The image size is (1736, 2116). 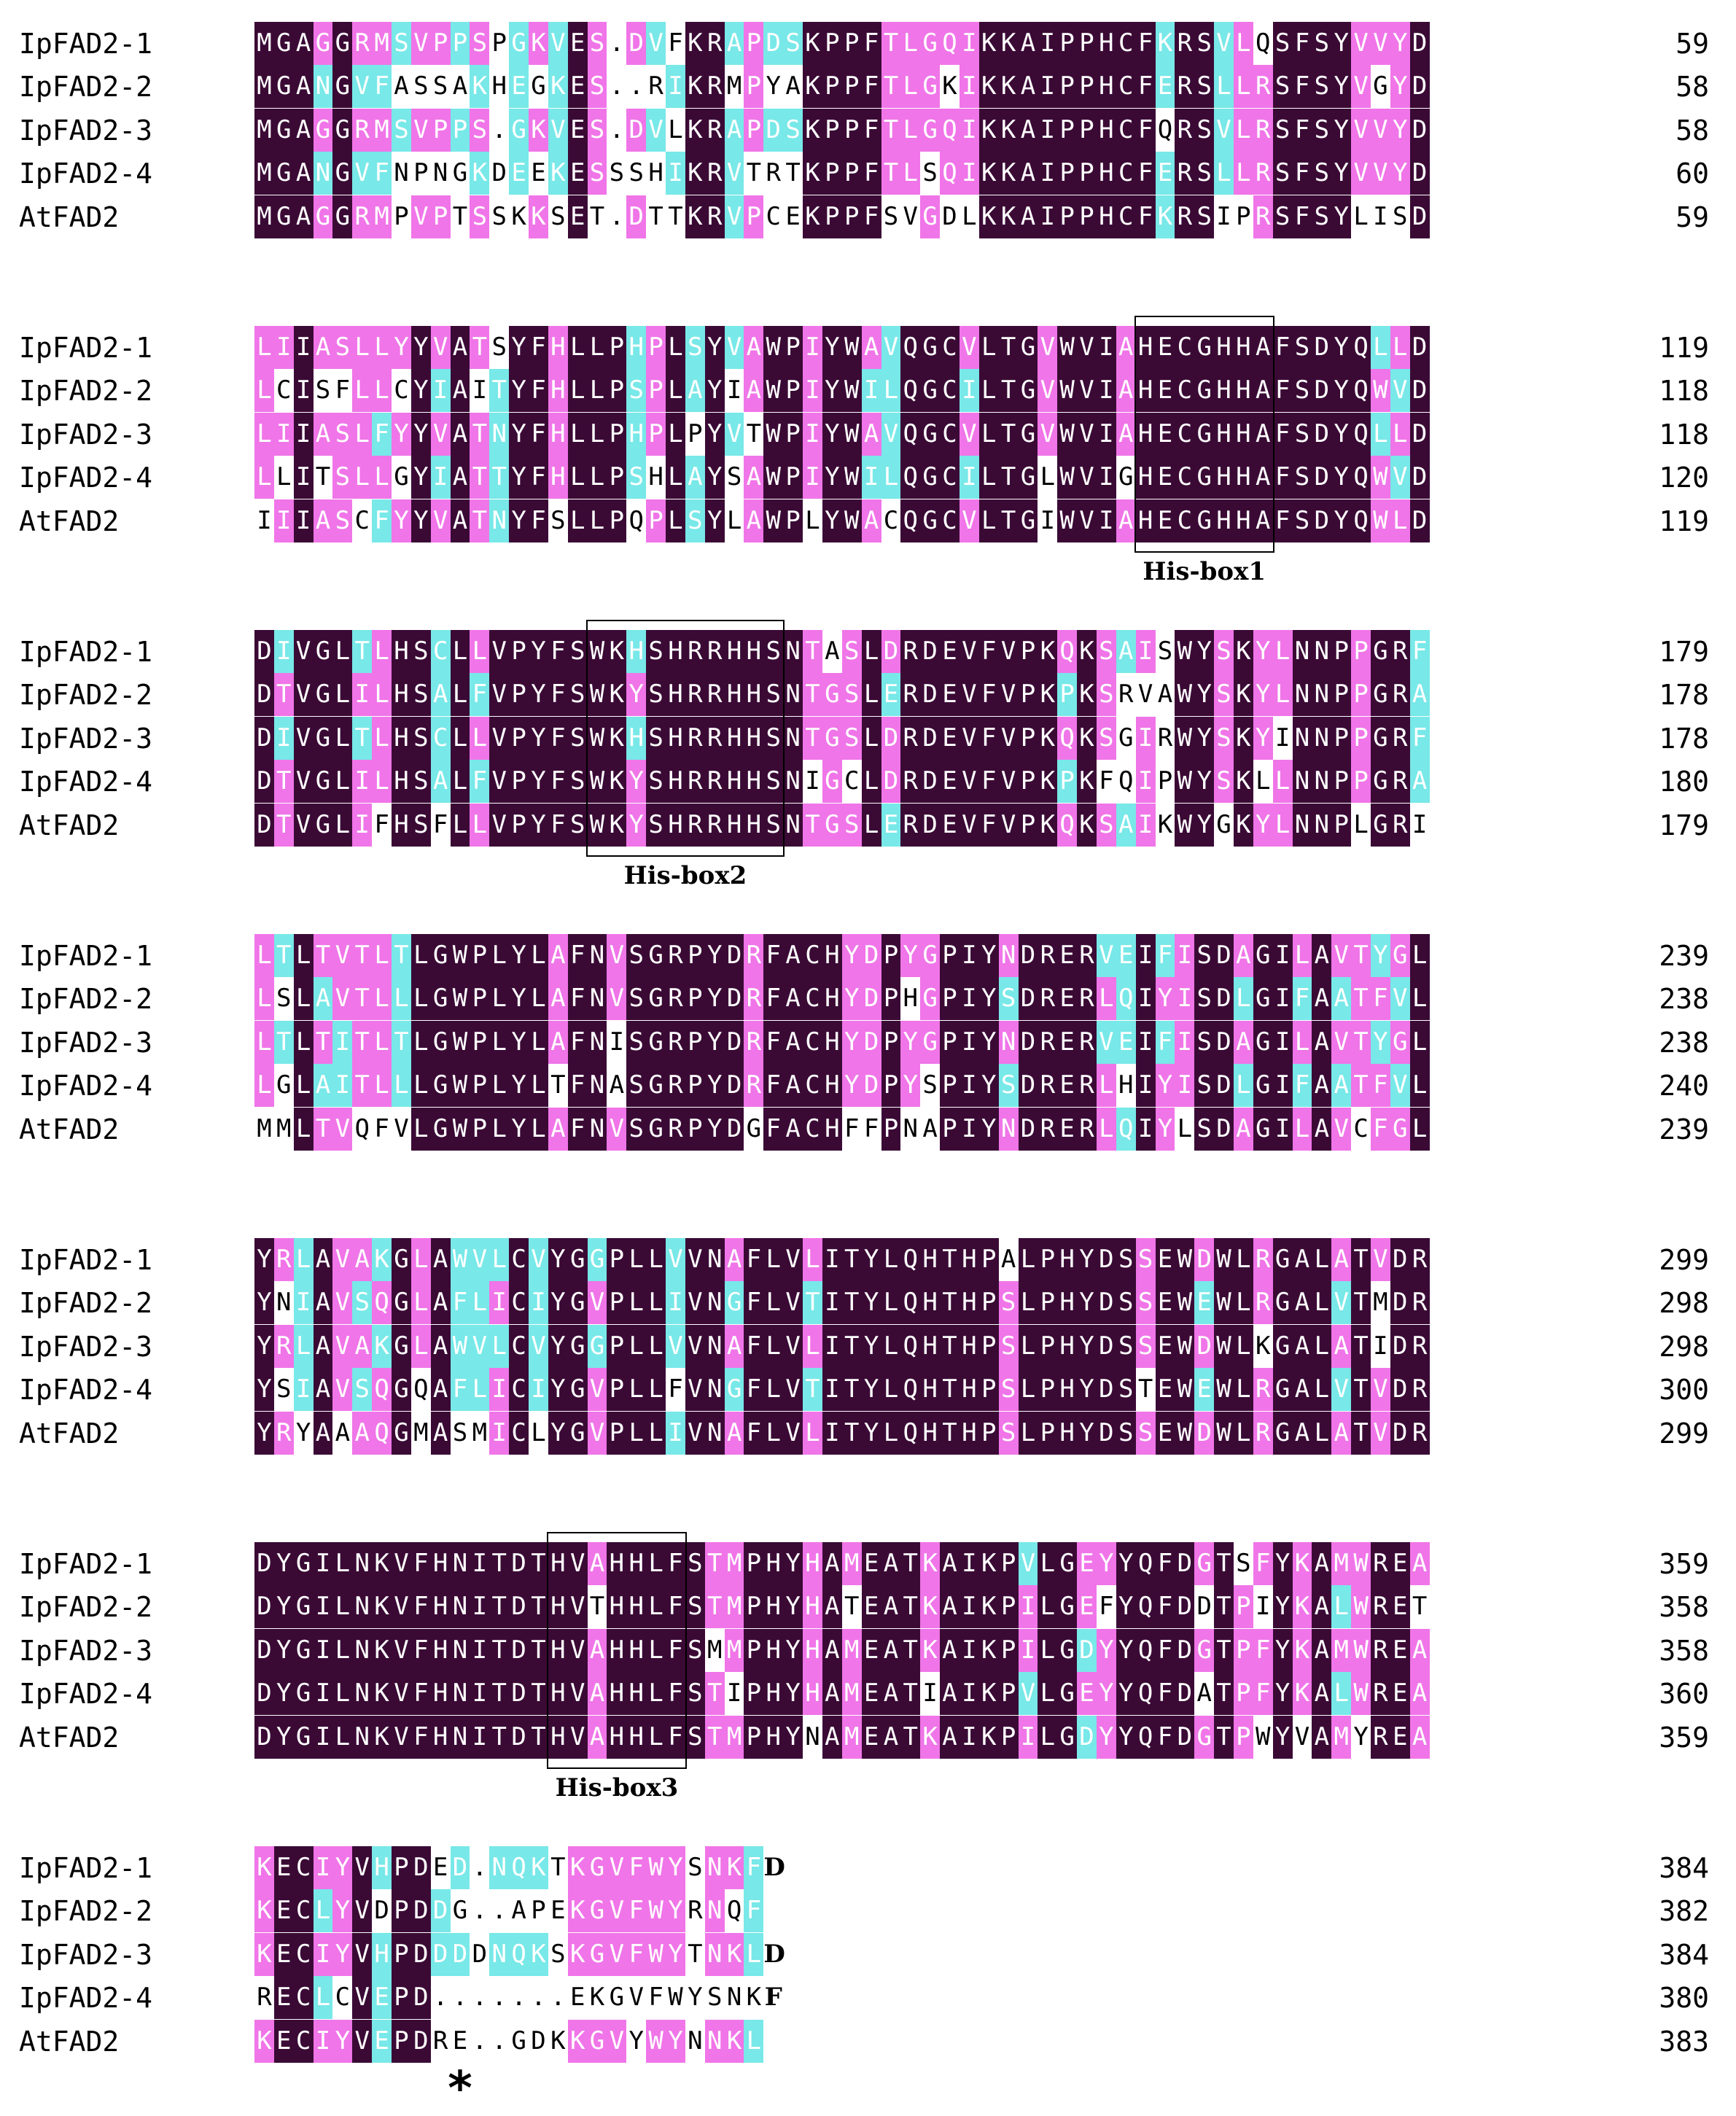 I want to click on residue: M, so click(x=480, y=1432).